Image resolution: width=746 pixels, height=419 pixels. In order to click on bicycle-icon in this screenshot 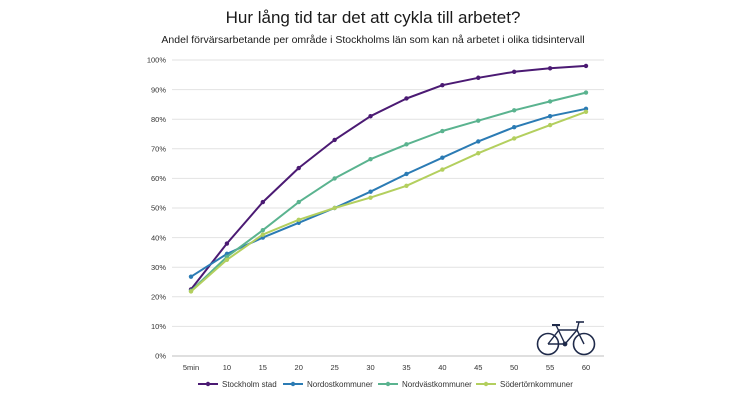, I will do `click(566, 338)`.